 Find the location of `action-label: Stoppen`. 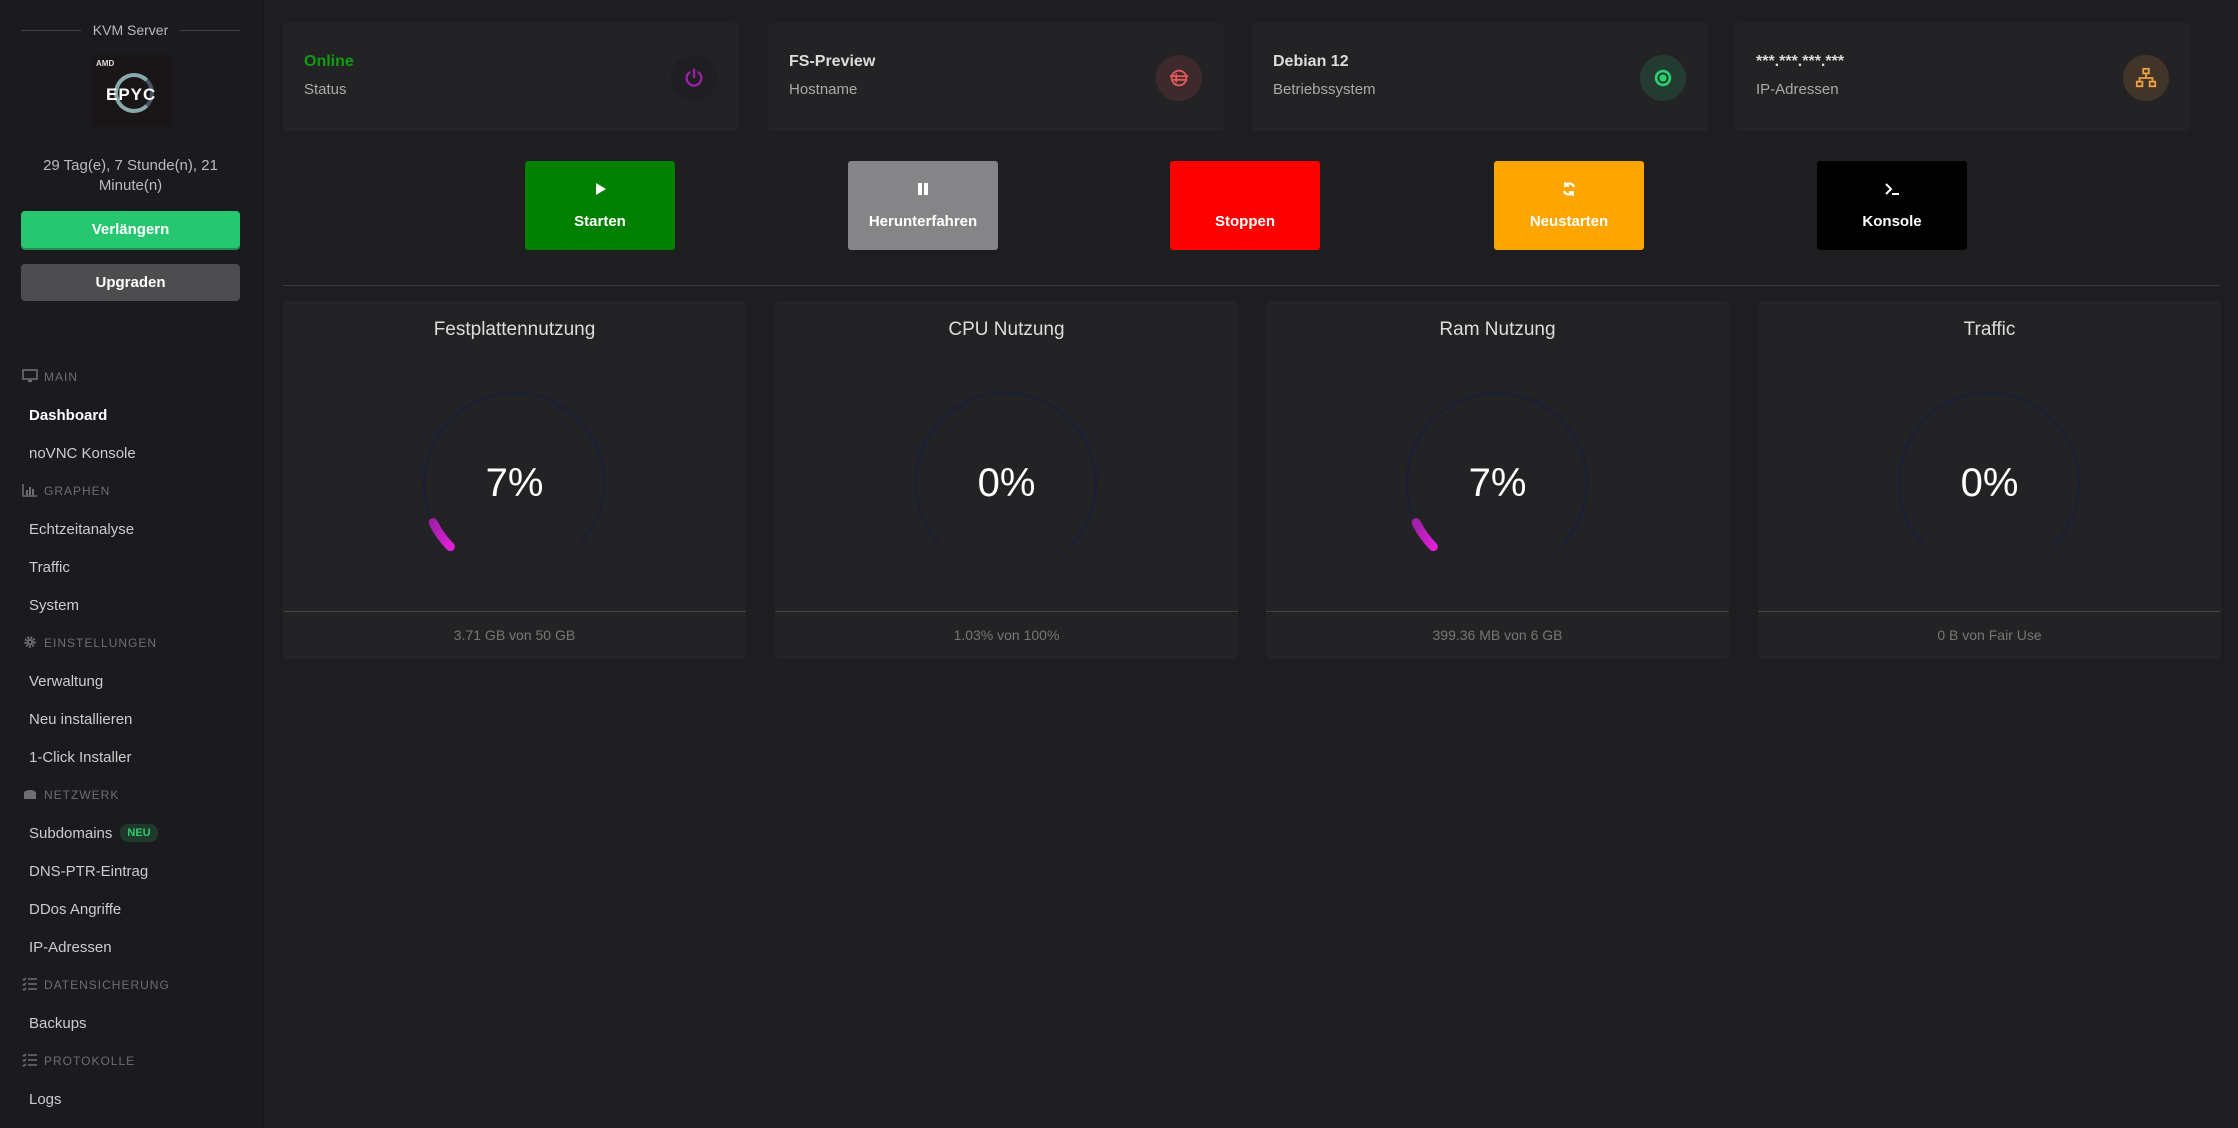

action-label: Stoppen is located at coordinates (1245, 221).